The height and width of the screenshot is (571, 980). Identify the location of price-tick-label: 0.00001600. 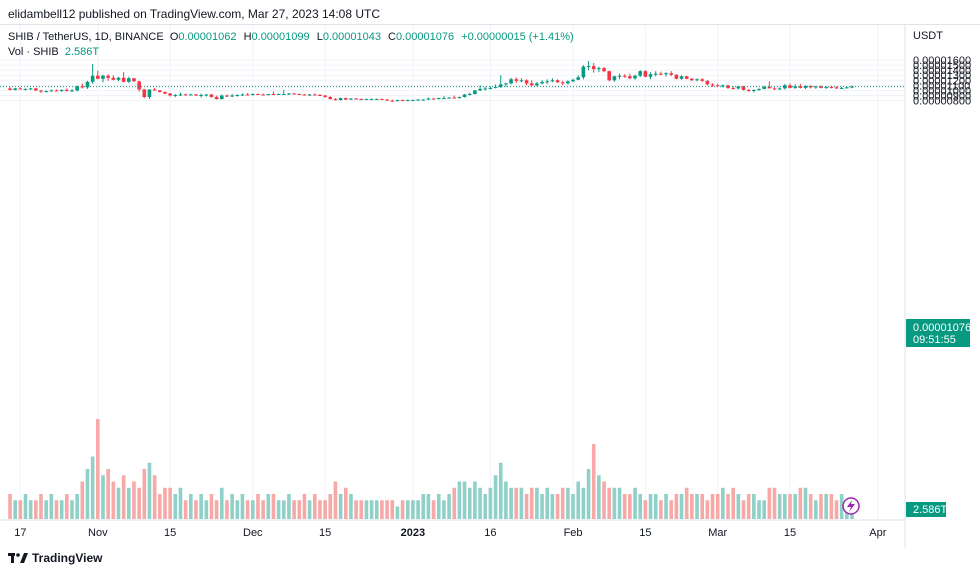
(942, 61).